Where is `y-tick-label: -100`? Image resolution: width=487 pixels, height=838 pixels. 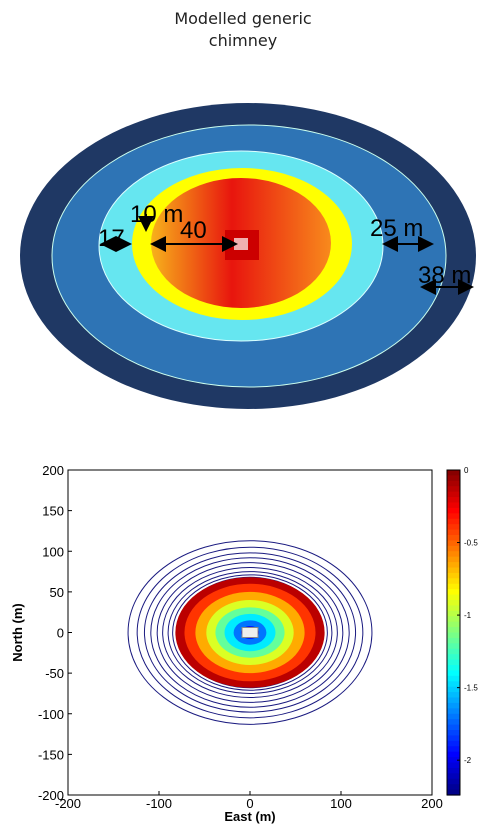
y-tick-label: -100 is located at coordinates (51, 714).